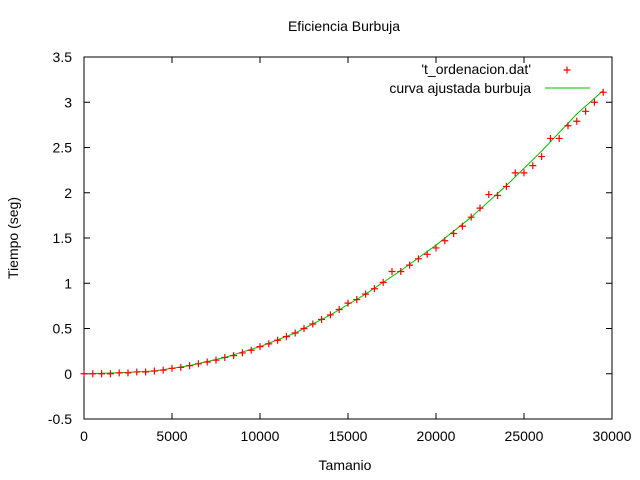 The image size is (640, 480). I want to click on x-tick-label: 0, so click(84, 436).